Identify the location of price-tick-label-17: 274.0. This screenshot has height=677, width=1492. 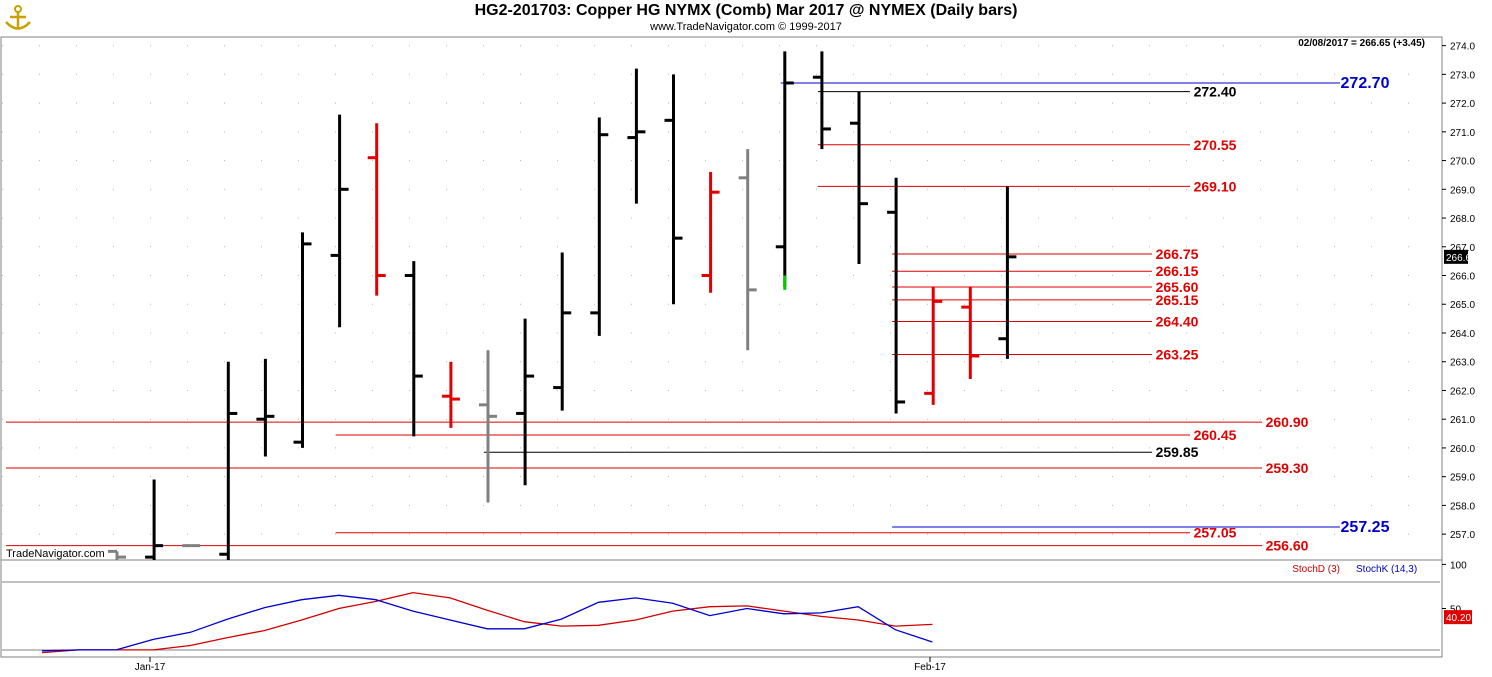
(1462, 47).